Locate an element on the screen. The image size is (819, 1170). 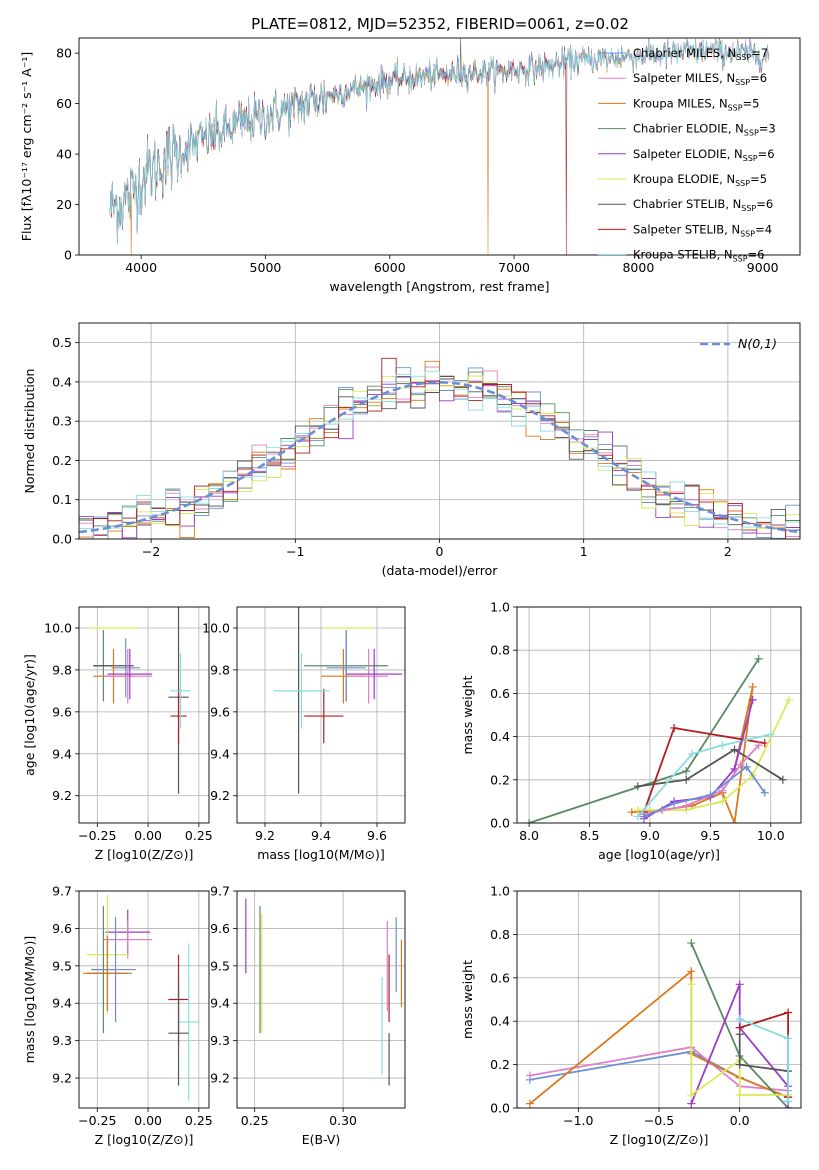
y-tick-label: 40 is located at coordinates (64, 154).